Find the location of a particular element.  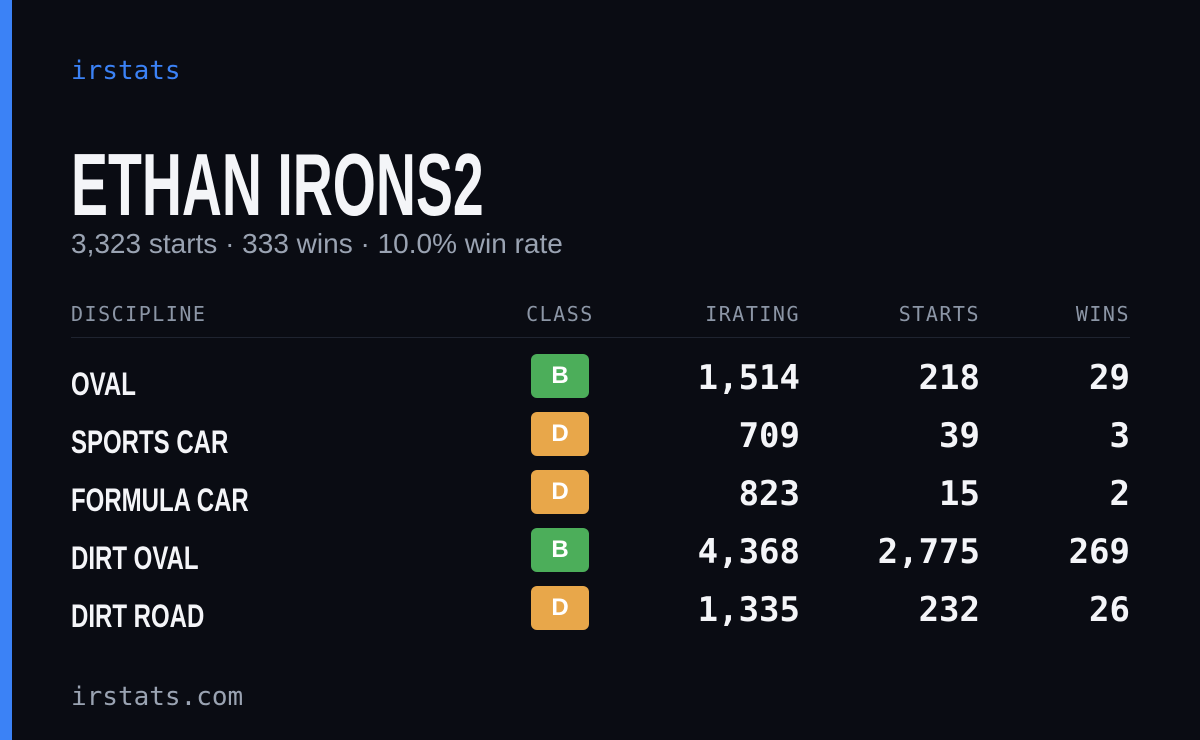

summary: 3,323 starts · 333 wins · 10.0% win rate is located at coordinates (317, 243).